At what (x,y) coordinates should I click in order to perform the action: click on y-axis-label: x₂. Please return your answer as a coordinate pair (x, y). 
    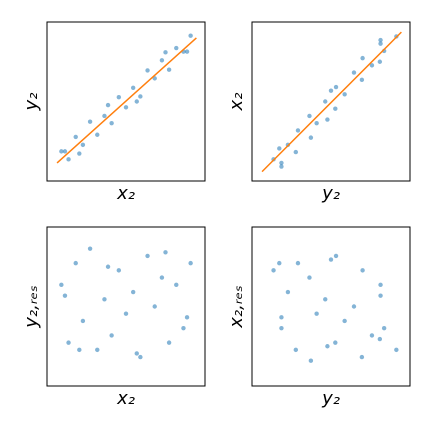
    Looking at the image, I should click on (236, 102).